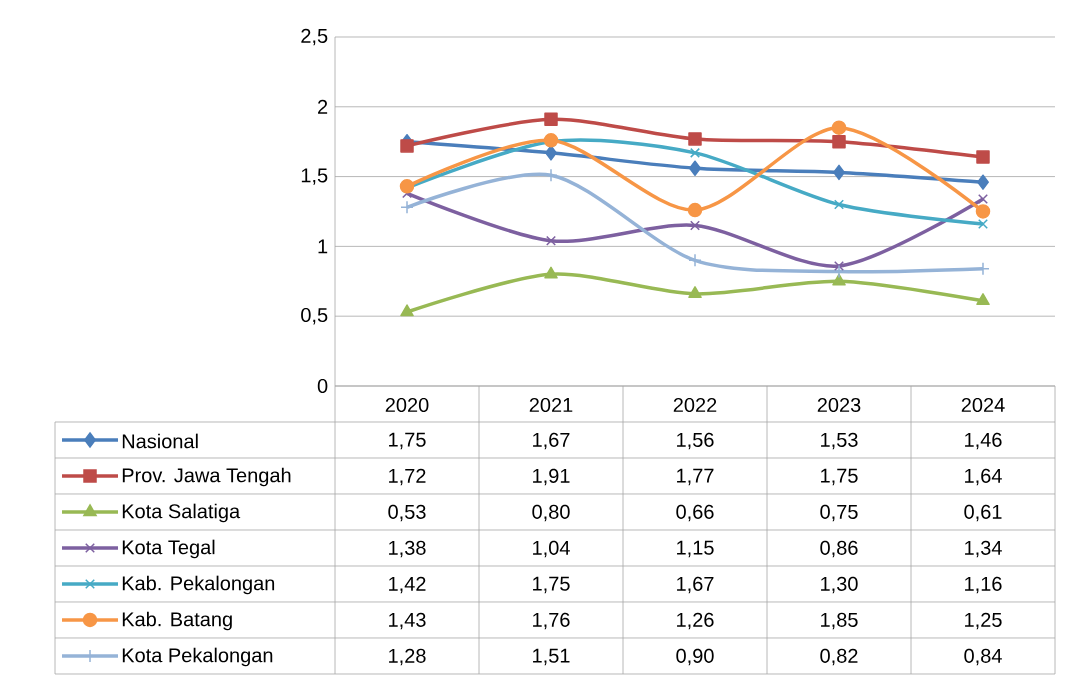 The height and width of the screenshot is (682, 1078). Describe the element at coordinates (551, 621) in the screenshot. I see `data-label: 1,76` at that location.